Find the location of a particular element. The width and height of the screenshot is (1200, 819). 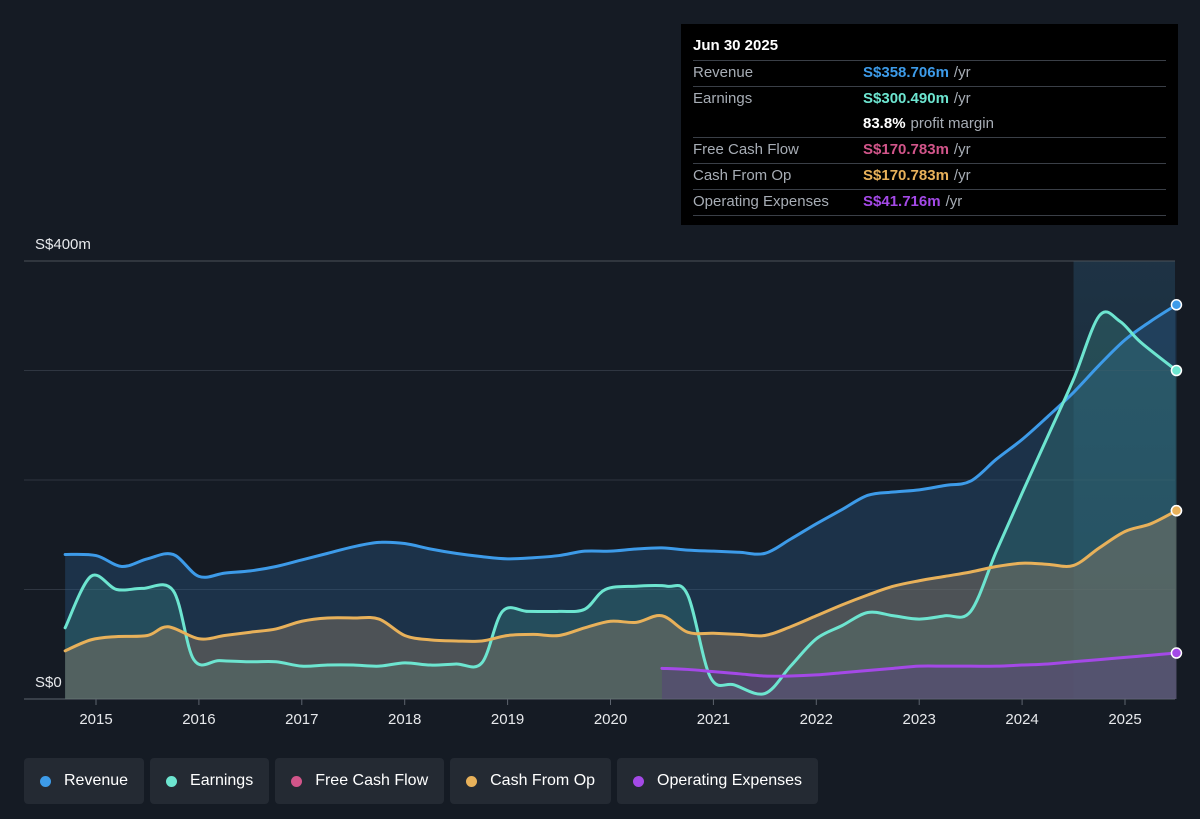

tooltip-label: Cash From Op is located at coordinates (742, 175).